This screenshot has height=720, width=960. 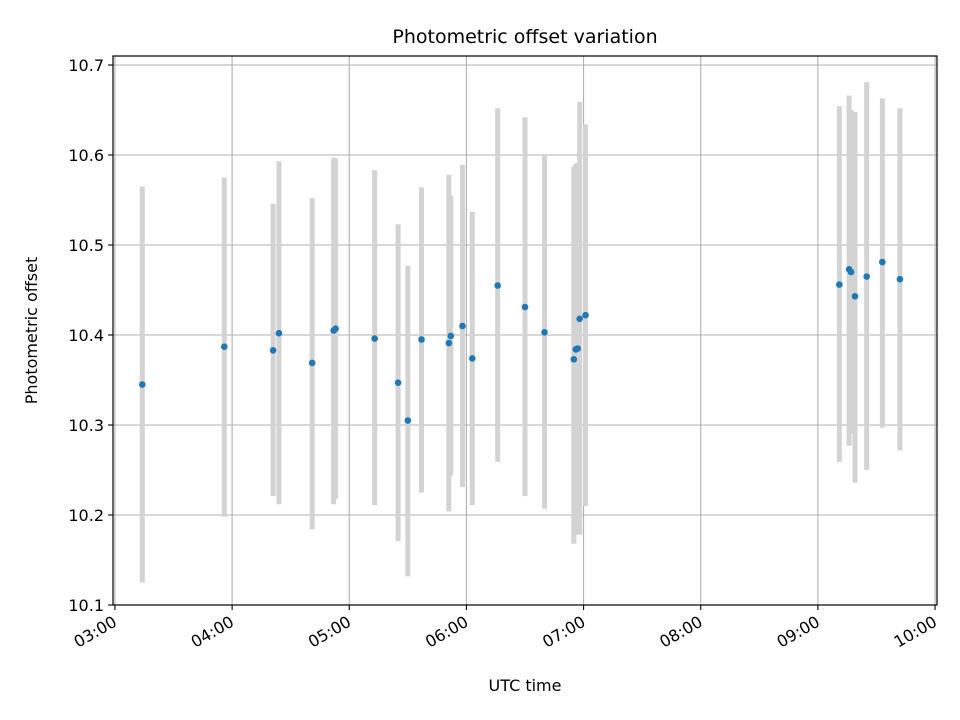 I want to click on y-tick-label: 10.7, so click(x=86, y=65).